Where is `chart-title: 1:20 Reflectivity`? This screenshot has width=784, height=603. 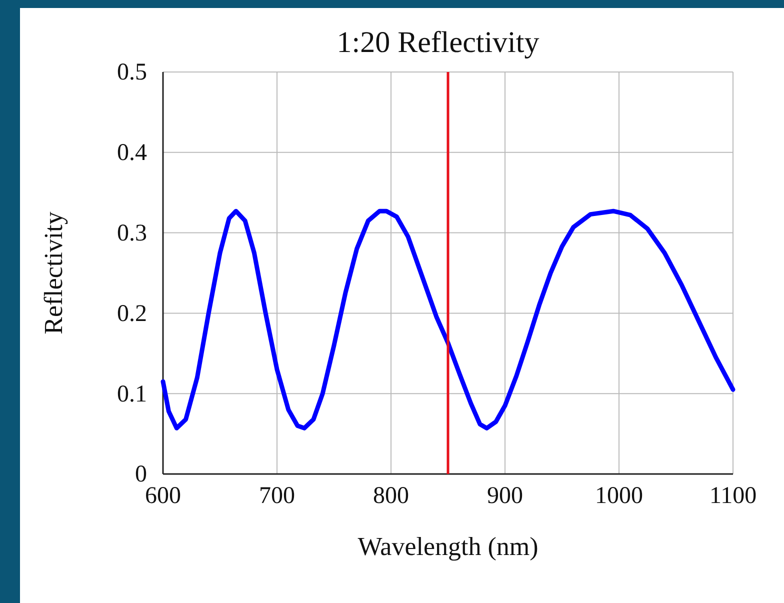
chart-title: 1:20 Reflectivity is located at coordinates (438, 42).